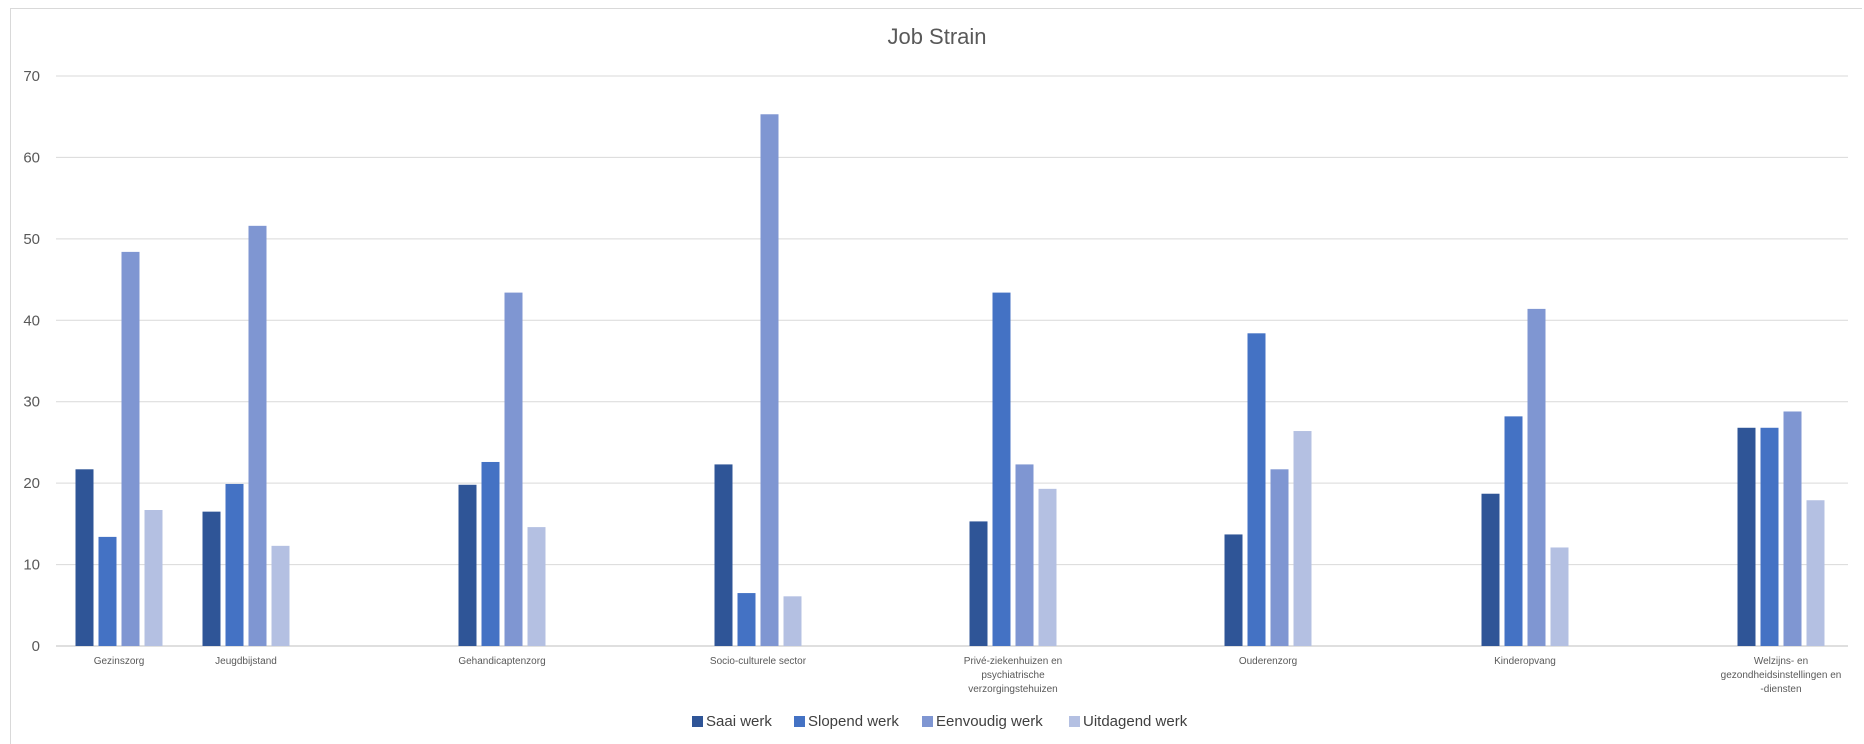 The height and width of the screenshot is (744, 1864). Describe the element at coordinates (936, 36) in the screenshot. I see `chart-title: Job Strain` at that location.